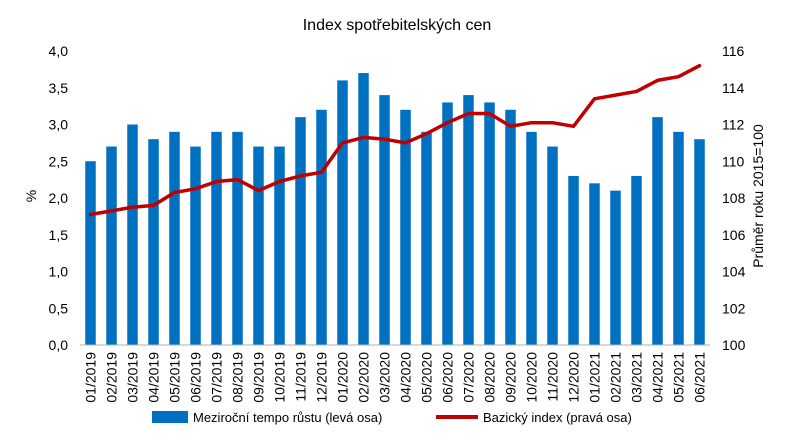 This screenshot has height=445, width=795. What do you see at coordinates (733, 161) in the screenshot?
I see `right-tick-label: 110` at bounding box center [733, 161].